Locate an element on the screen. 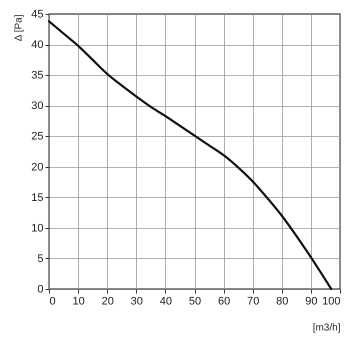 This screenshot has height=337, width=360. x-tick-label: 100 is located at coordinates (331, 302).